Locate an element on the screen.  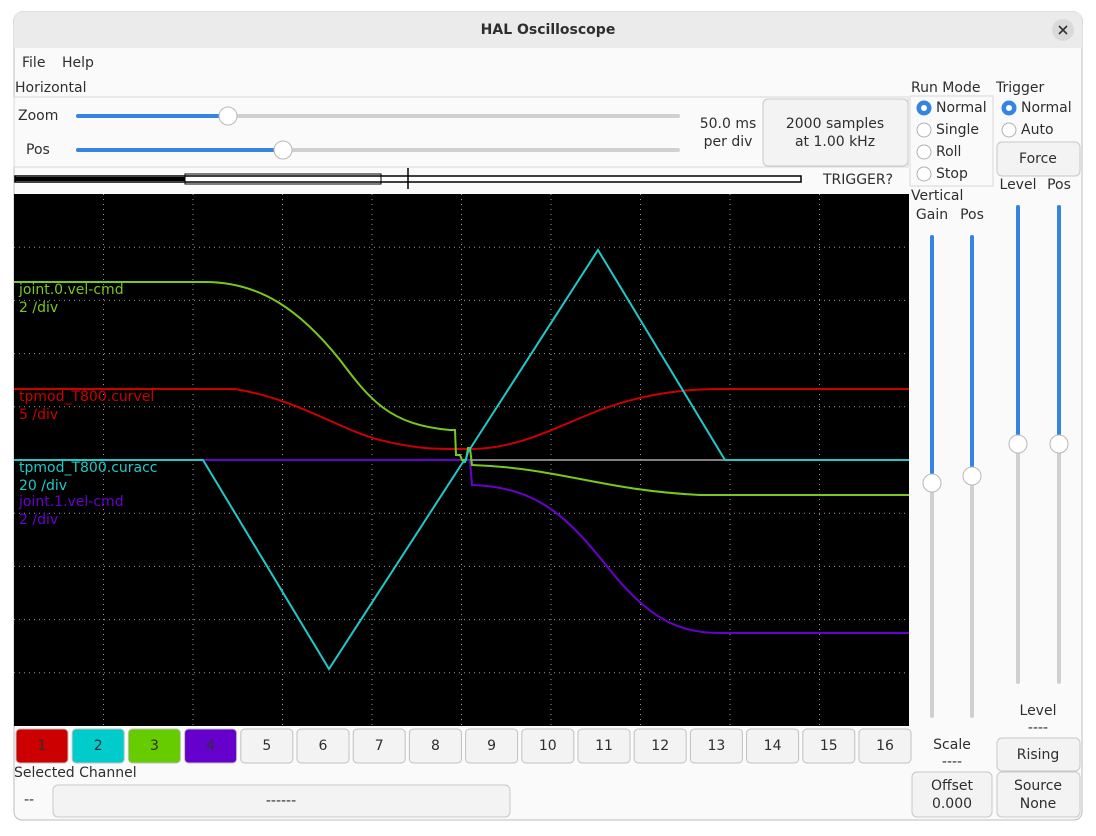
channel-label: 7 is located at coordinates (379, 746).